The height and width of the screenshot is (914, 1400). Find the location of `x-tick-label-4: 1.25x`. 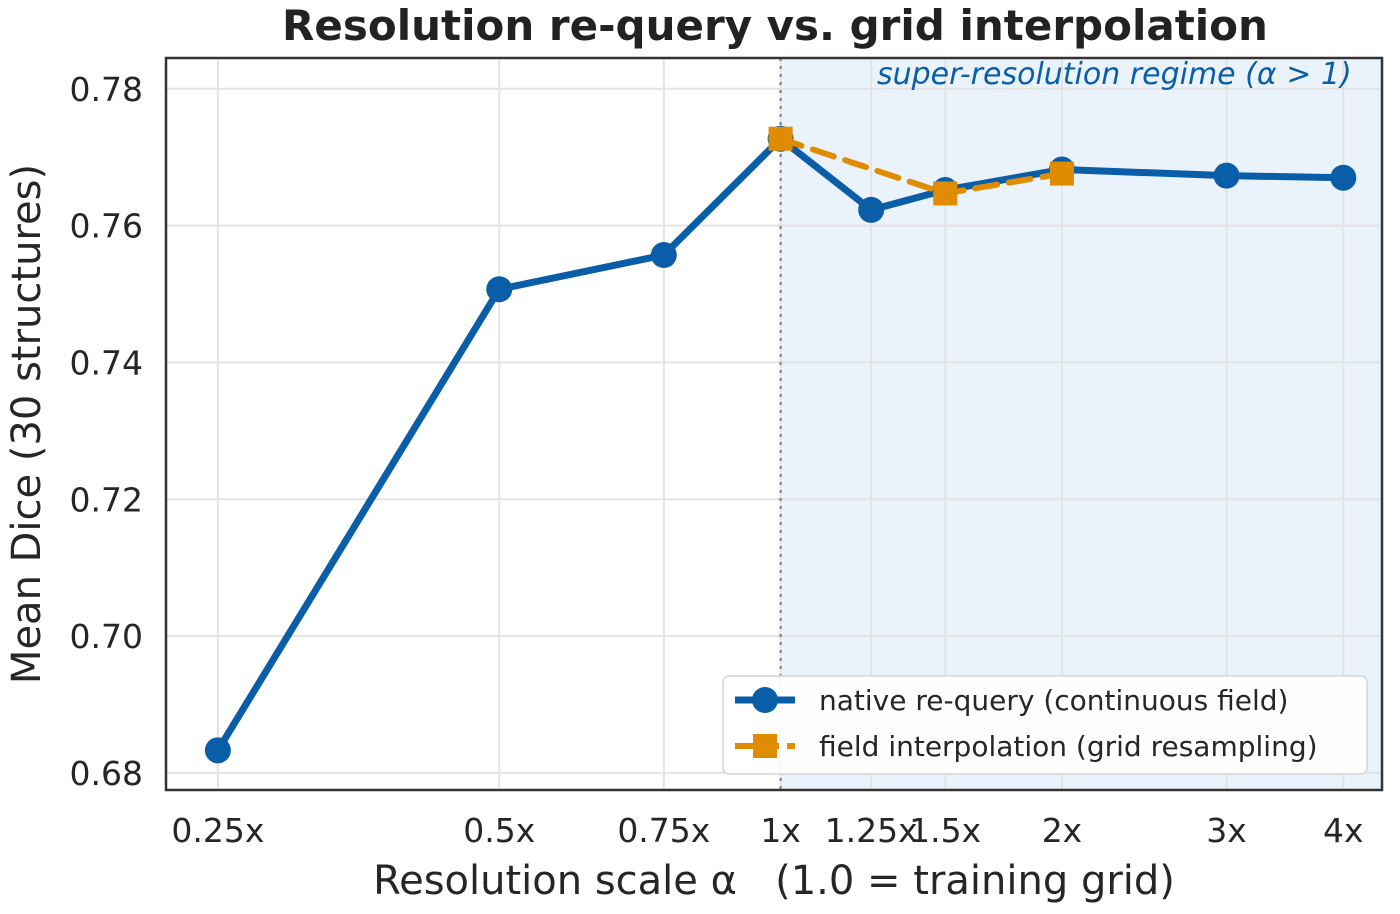

x-tick-label-4: 1.25x is located at coordinates (871, 830).